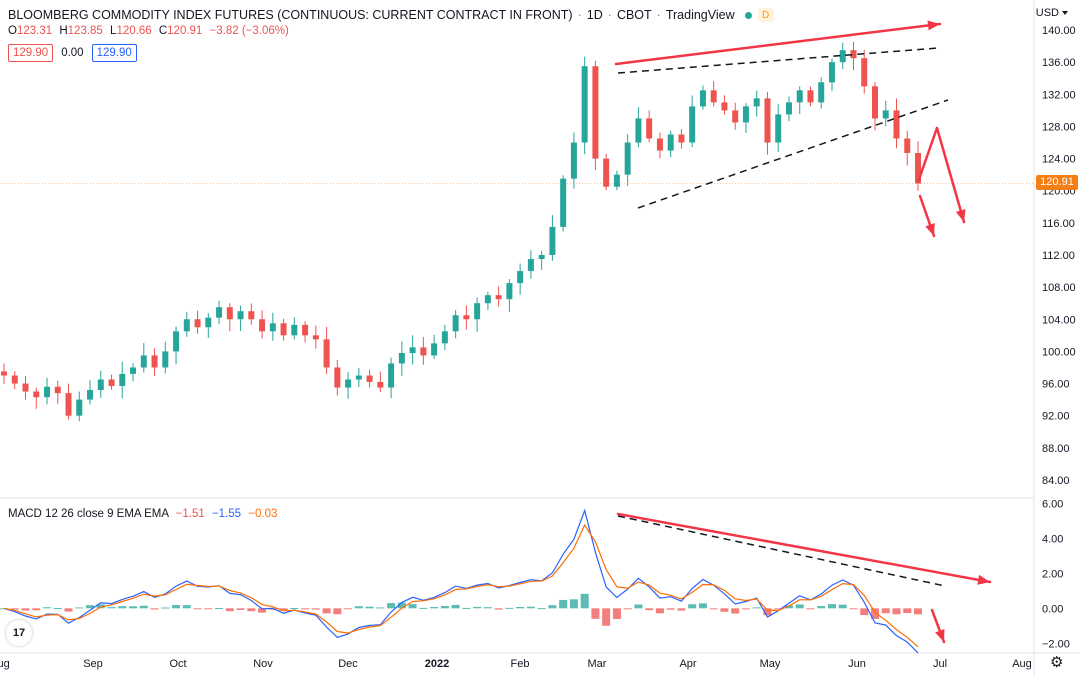 The width and height of the screenshot is (1080, 676). What do you see at coordinates (778, 44) in the screenshot?
I see `arrow-trendline-top` at bounding box center [778, 44].